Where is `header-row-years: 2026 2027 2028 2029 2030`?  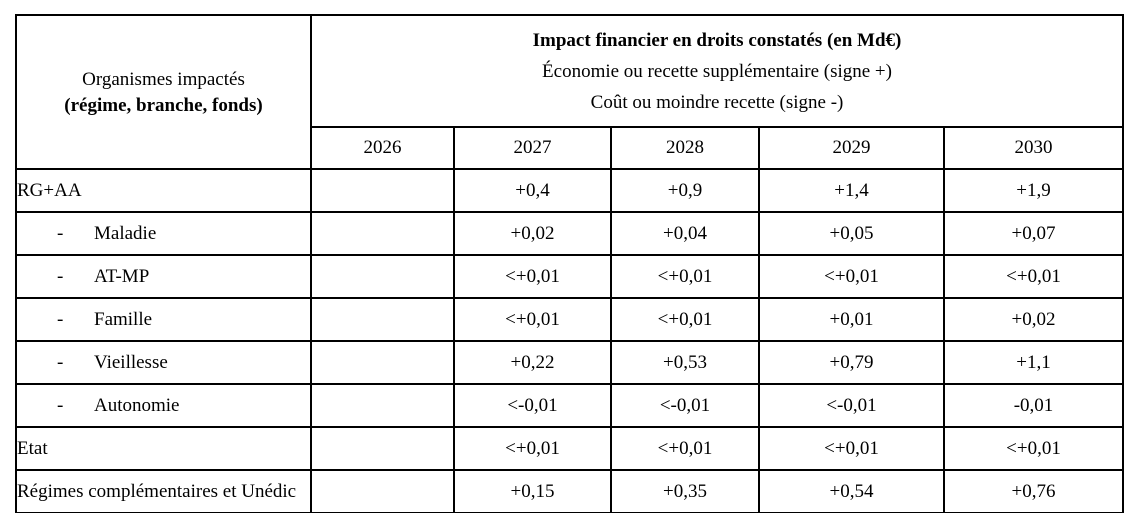 header-row-years: 2026 2027 2028 2029 2030 is located at coordinates (570, 148).